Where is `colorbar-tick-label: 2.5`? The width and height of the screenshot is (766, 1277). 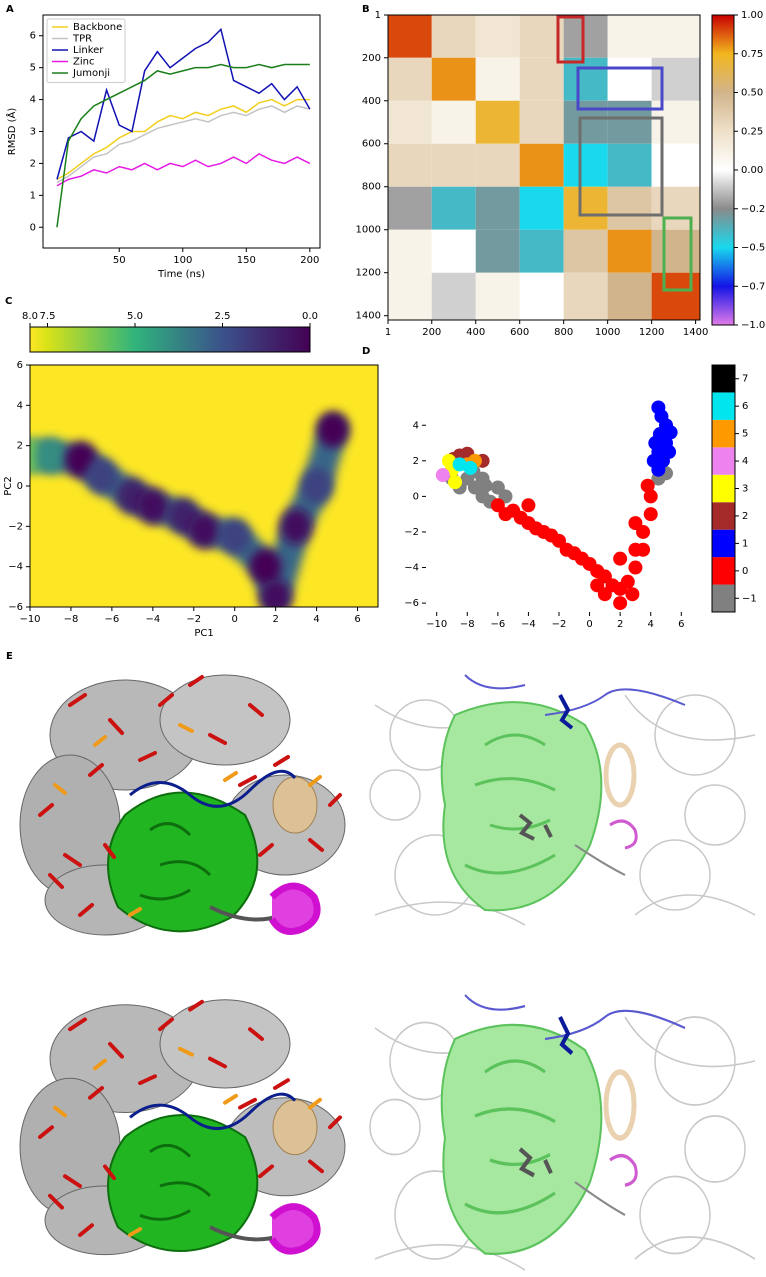 colorbar-tick-label: 2.5 is located at coordinates (223, 316).